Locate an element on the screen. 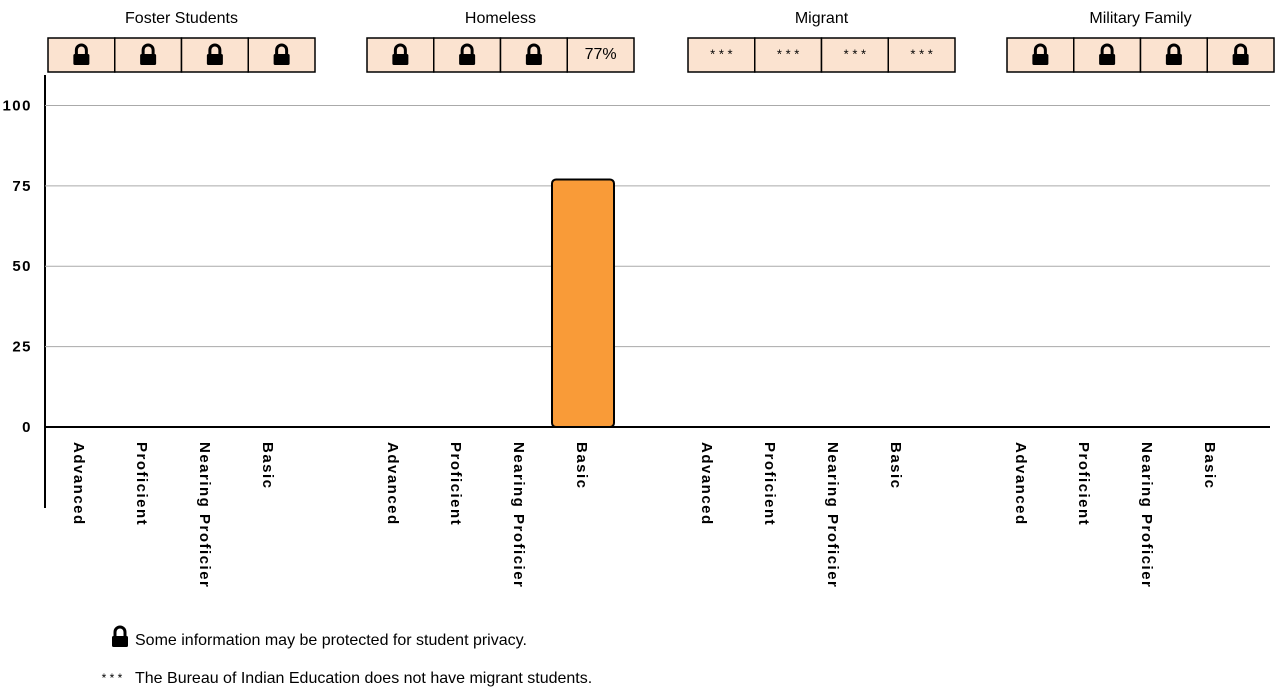 This screenshot has width=1275, height=690. group-title: Foster Students is located at coordinates (181, 18).